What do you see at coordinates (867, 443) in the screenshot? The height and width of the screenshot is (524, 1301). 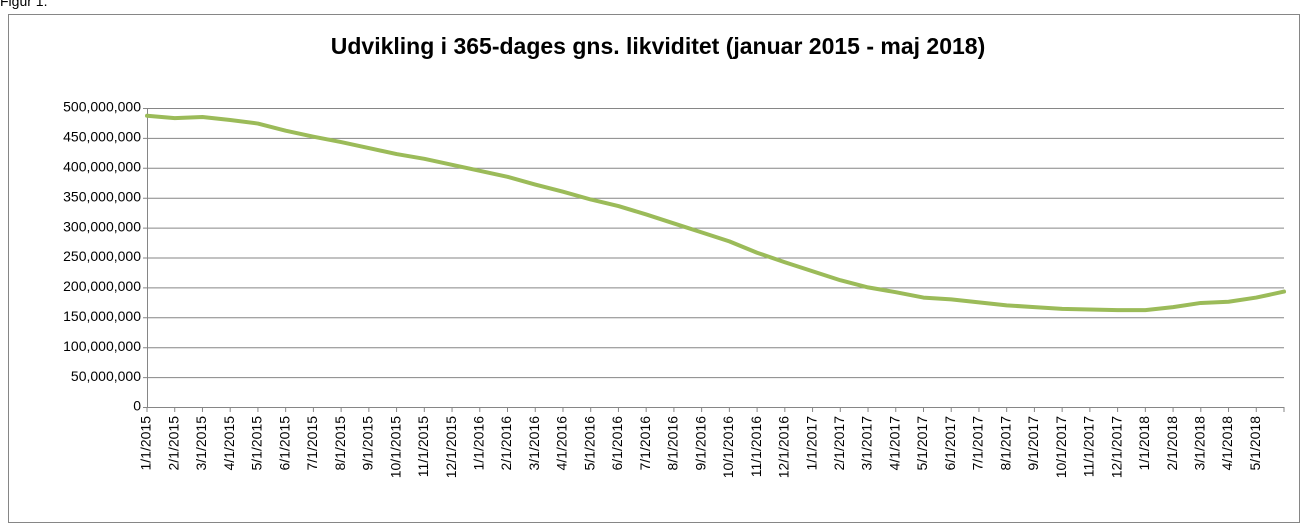 I see `x-tick-label: 3/1/2017` at bounding box center [867, 443].